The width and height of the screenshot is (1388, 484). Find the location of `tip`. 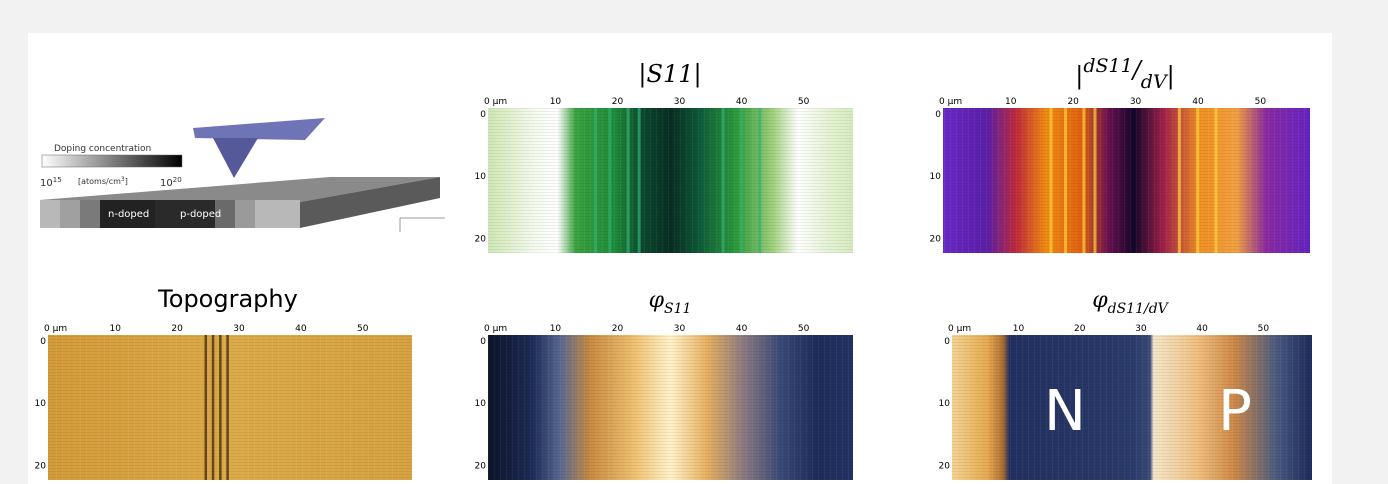

tip is located at coordinates (235, 158).